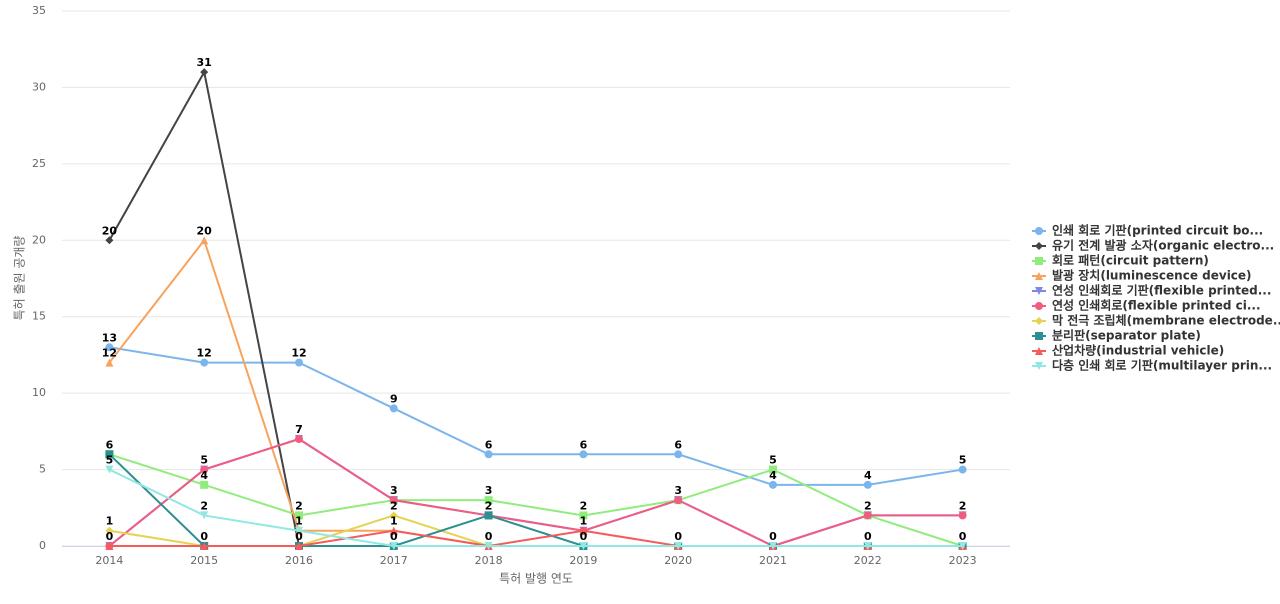 The width and height of the screenshot is (1280, 604). Describe the element at coordinates (489, 560) in the screenshot. I see `x-tick-label: 2018` at that location.